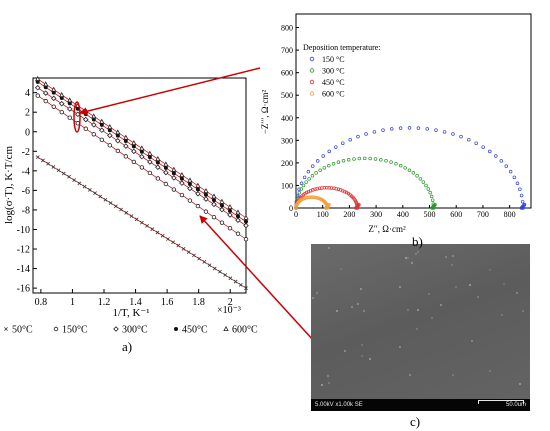 The height and width of the screenshot is (431, 550). I want to click on arrhenius-y-tick-label: -4, so click(26, 171).